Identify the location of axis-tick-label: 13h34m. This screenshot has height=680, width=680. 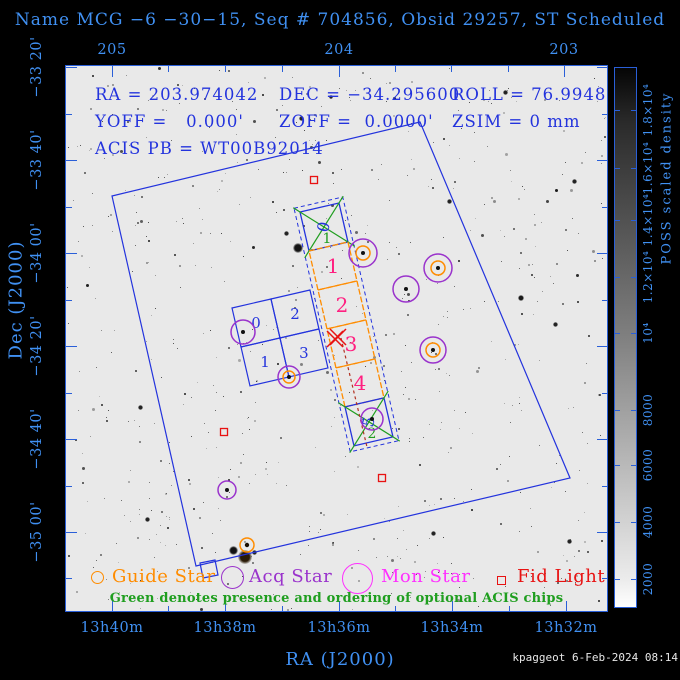
(452, 628).